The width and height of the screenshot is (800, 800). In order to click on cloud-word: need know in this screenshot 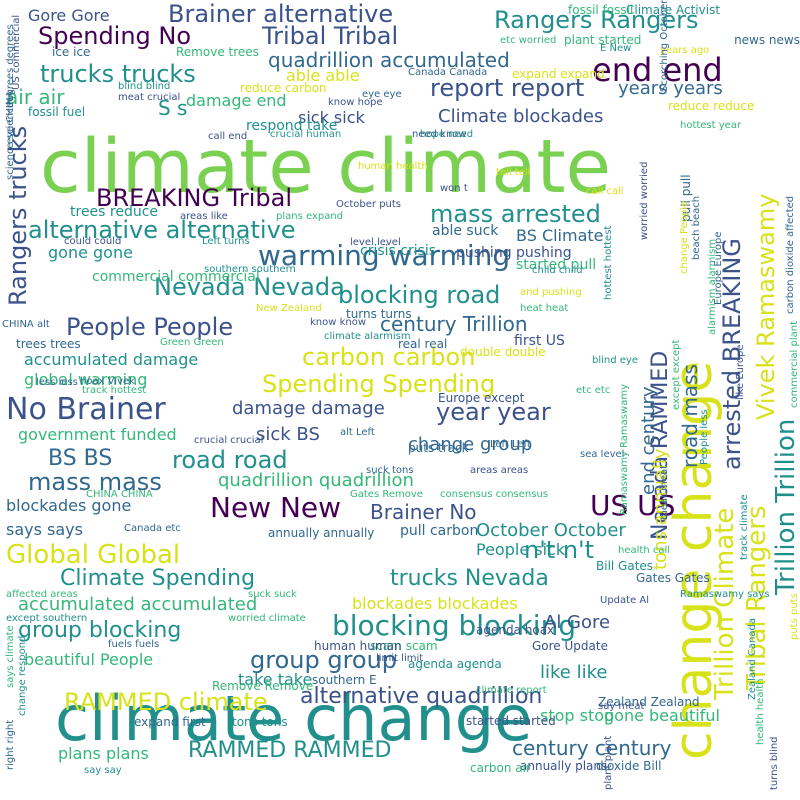, I will do `click(439, 134)`.